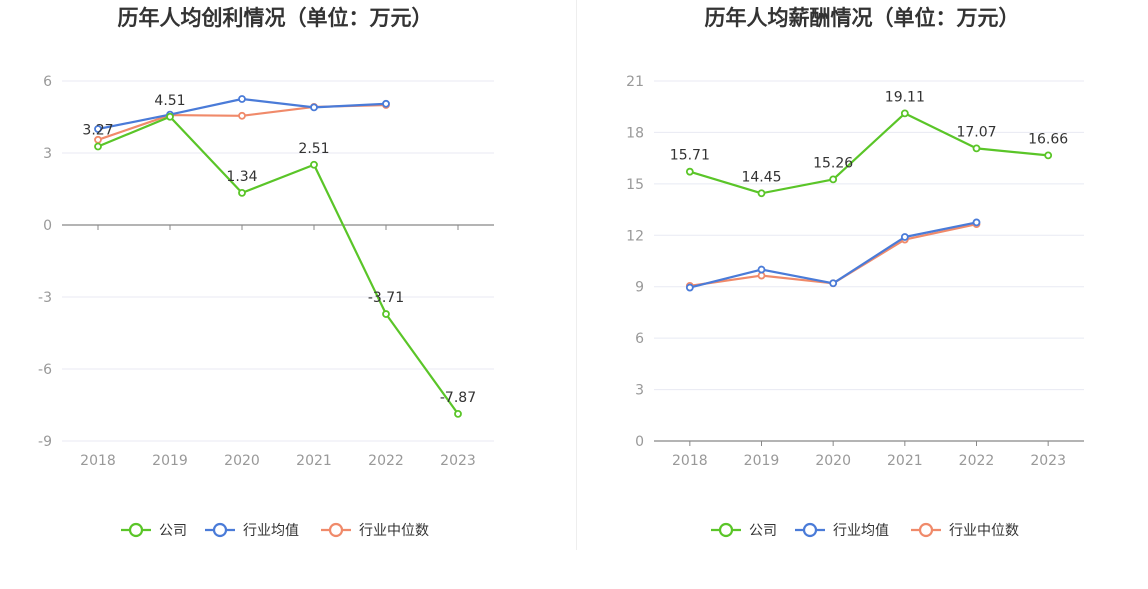 This screenshot has width=1148, height=589. What do you see at coordinates (169, 101) in the screenshot?
I see `data-label: 4.51` at bounding box center [169, 101].